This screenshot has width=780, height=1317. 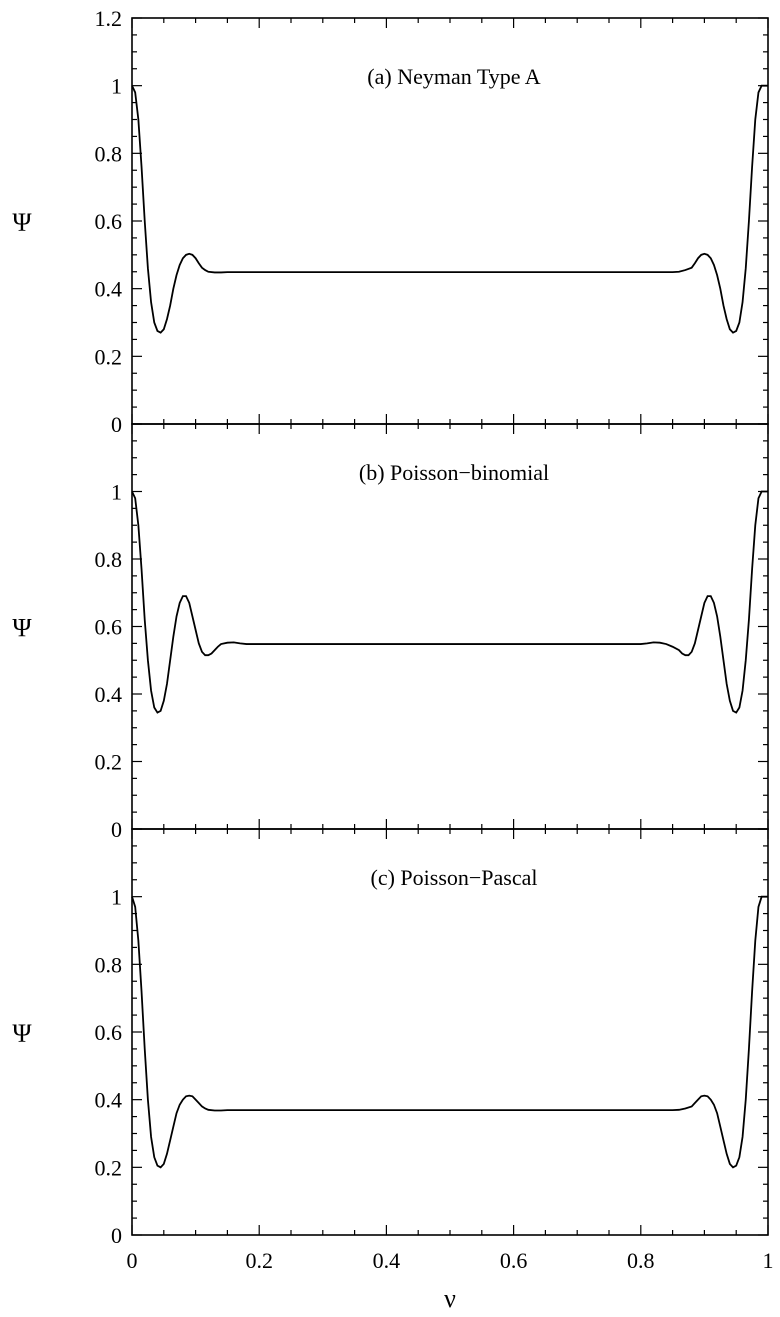 I want to click on panel-title: (c) Poisson−Pascal, so click(x=454, y=877).